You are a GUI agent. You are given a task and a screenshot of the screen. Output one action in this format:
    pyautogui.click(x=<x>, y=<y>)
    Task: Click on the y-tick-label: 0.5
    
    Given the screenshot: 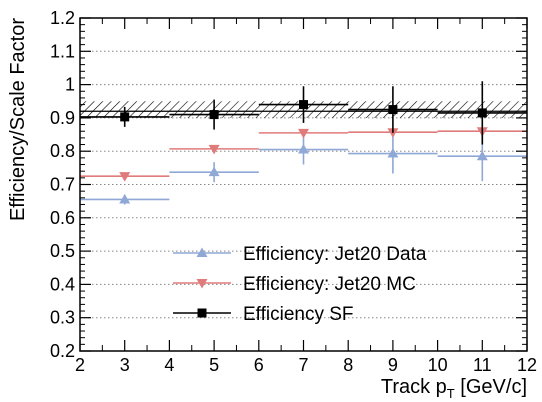 What is the action you would take?
    pyautogui.click(x=62, y=251)
    